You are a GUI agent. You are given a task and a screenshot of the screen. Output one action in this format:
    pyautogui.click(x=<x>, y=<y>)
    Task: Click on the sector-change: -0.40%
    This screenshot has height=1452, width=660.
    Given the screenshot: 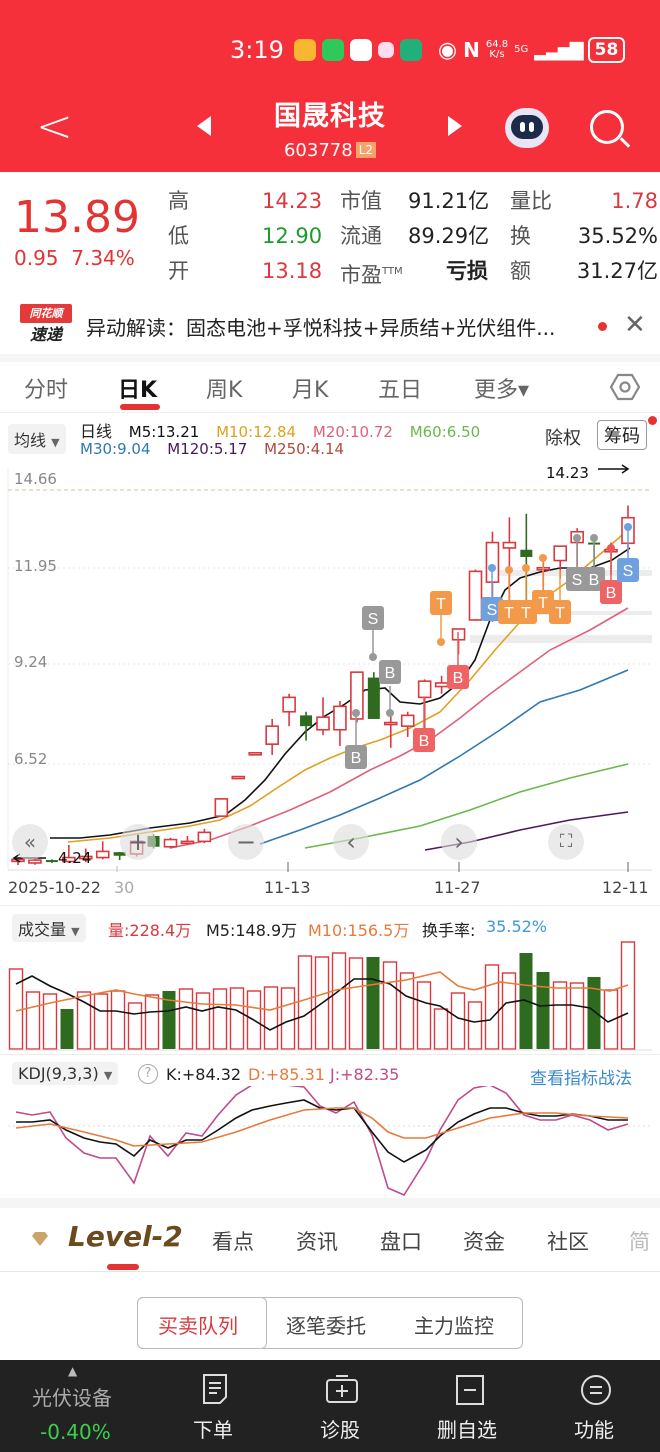 What is the action you would take?
    pyautogui.click(x=75, y=1432)
    